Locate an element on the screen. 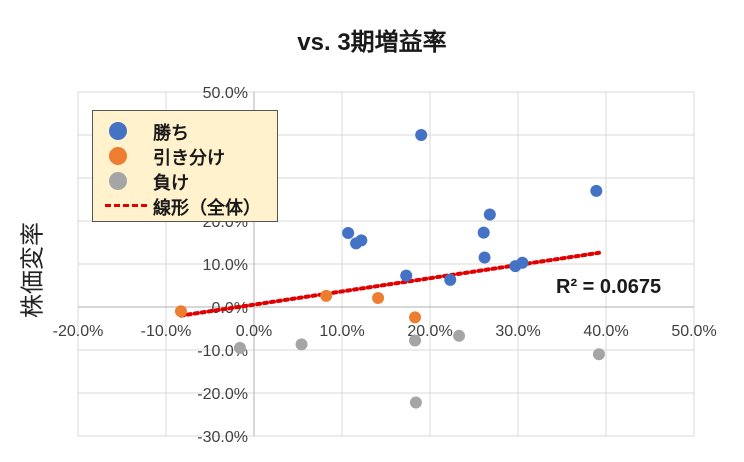 Image resolution: width=744 pixels, height=462 pixels. x-tick-label: 20.0% is located at coordinates (429, 331).